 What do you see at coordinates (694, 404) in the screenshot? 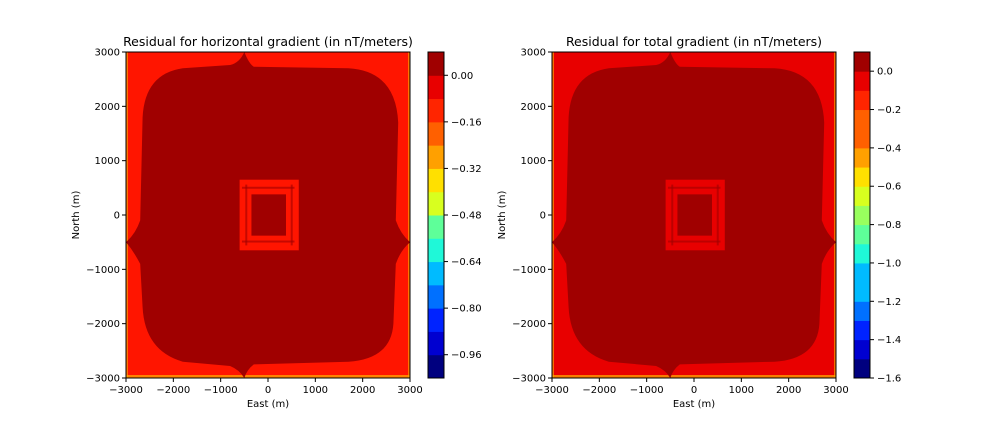
I see `x-axis-label: East (m)` at bounding box center [694, 404].